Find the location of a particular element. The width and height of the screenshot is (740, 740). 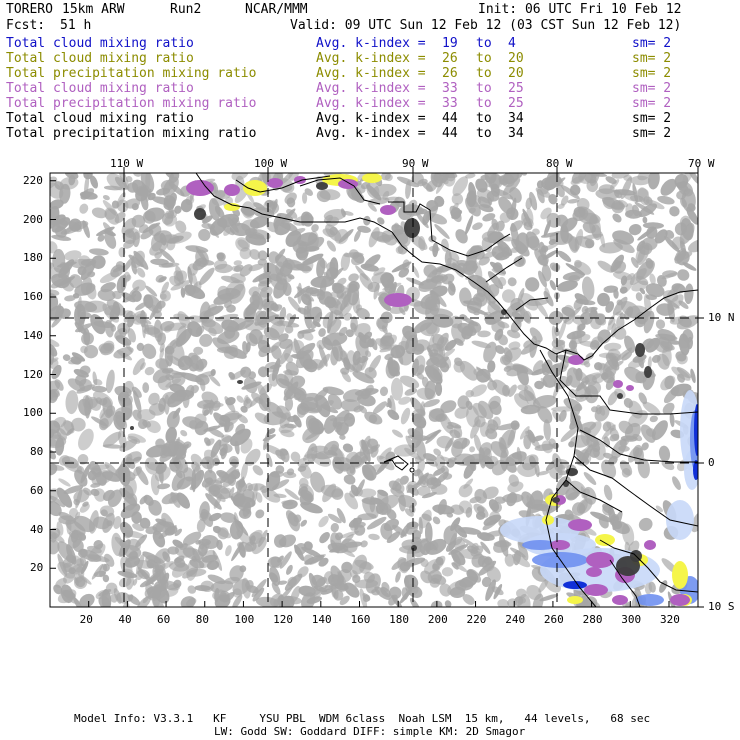

cloud-mixing-yellow is located at coordinates (575, 600).